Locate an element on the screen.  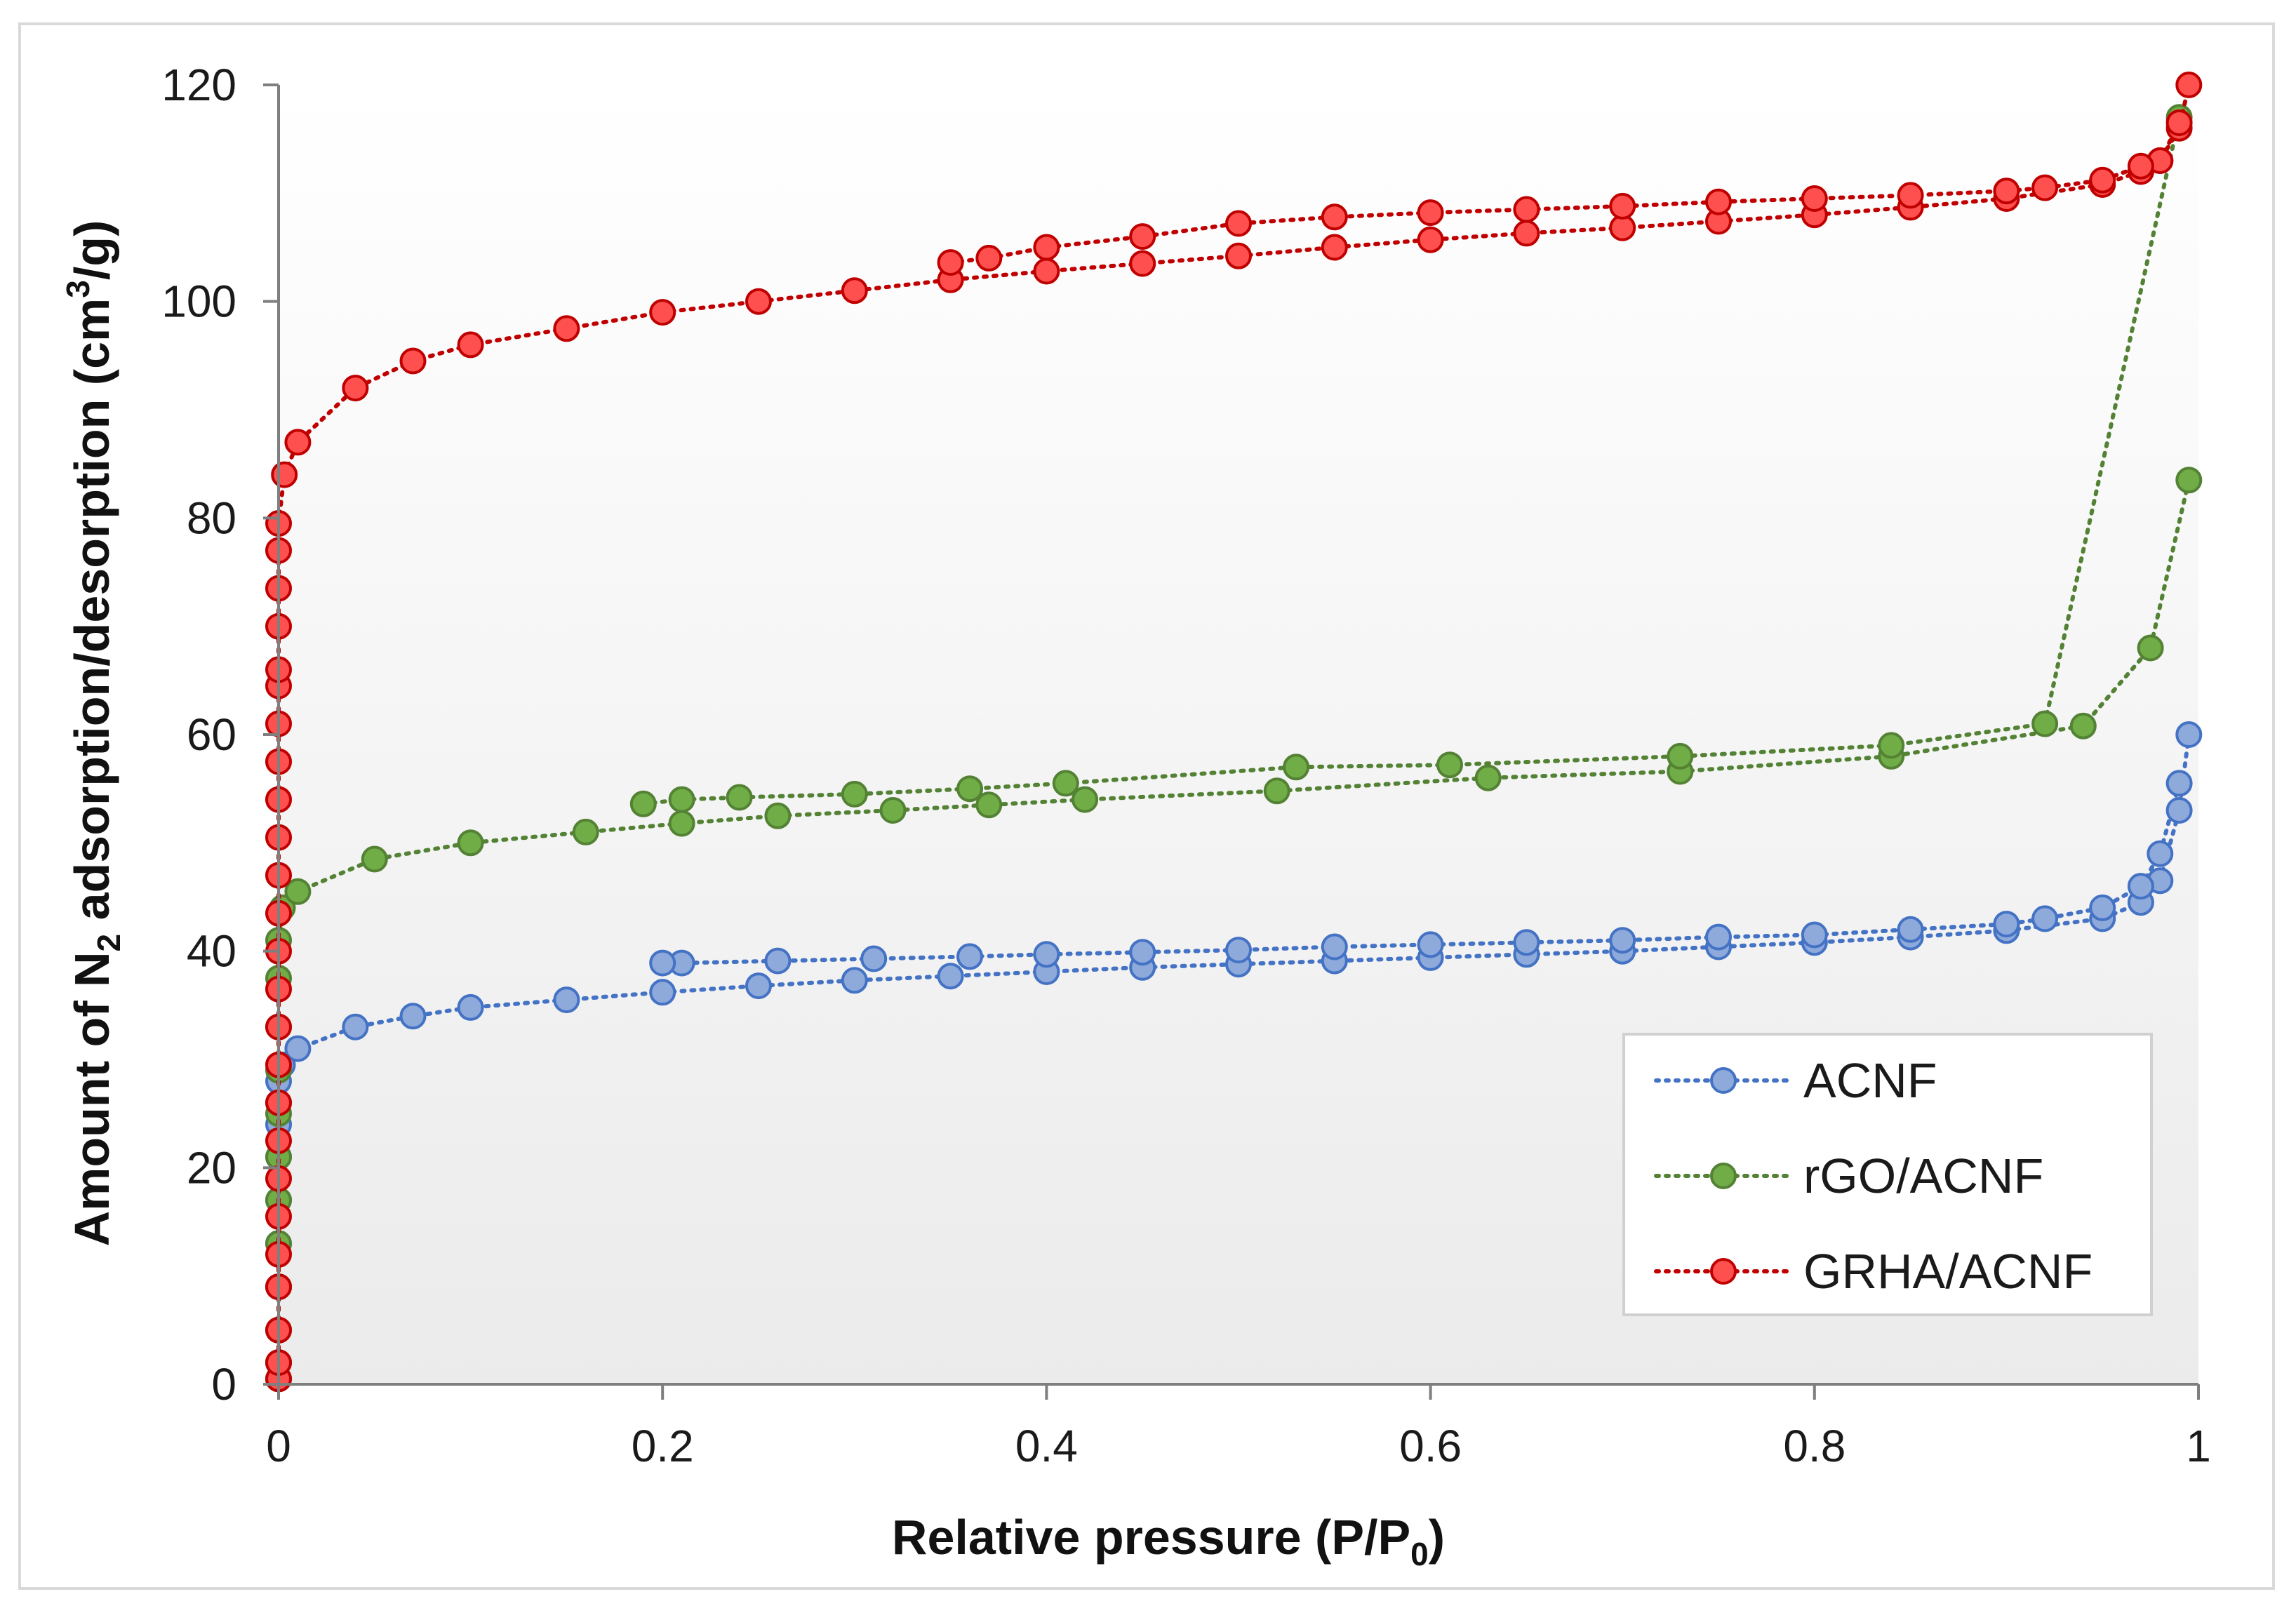
y-tick-label: 0 is located at coordinates (223, 1384).